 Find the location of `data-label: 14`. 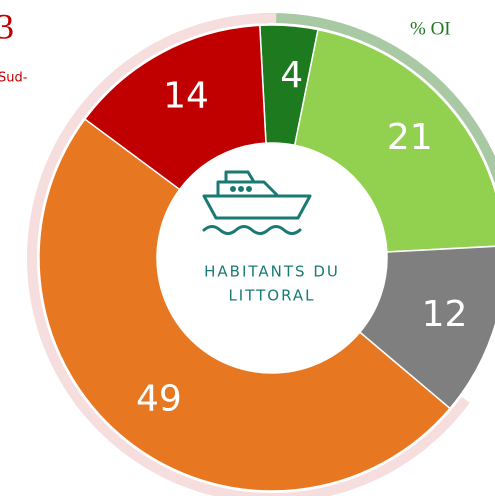

data-label: 14 is located at coordinates (186, 96).